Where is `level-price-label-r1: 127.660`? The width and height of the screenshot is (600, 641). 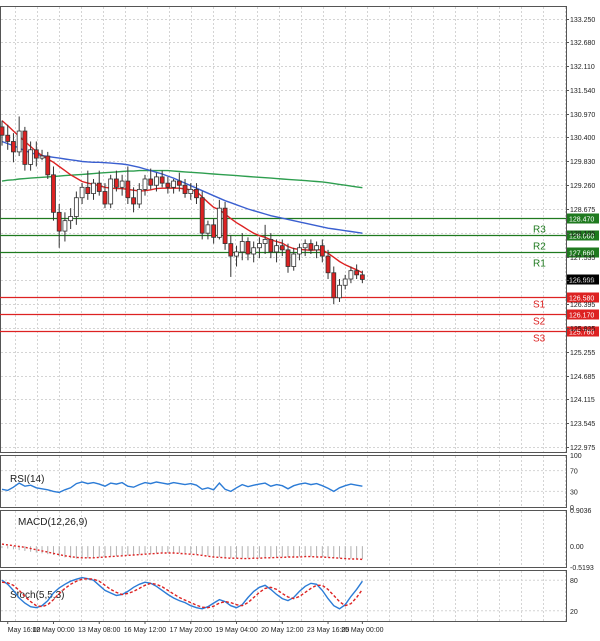 level-price-label-r1: 127.660 is located at coordinates (581, 254).